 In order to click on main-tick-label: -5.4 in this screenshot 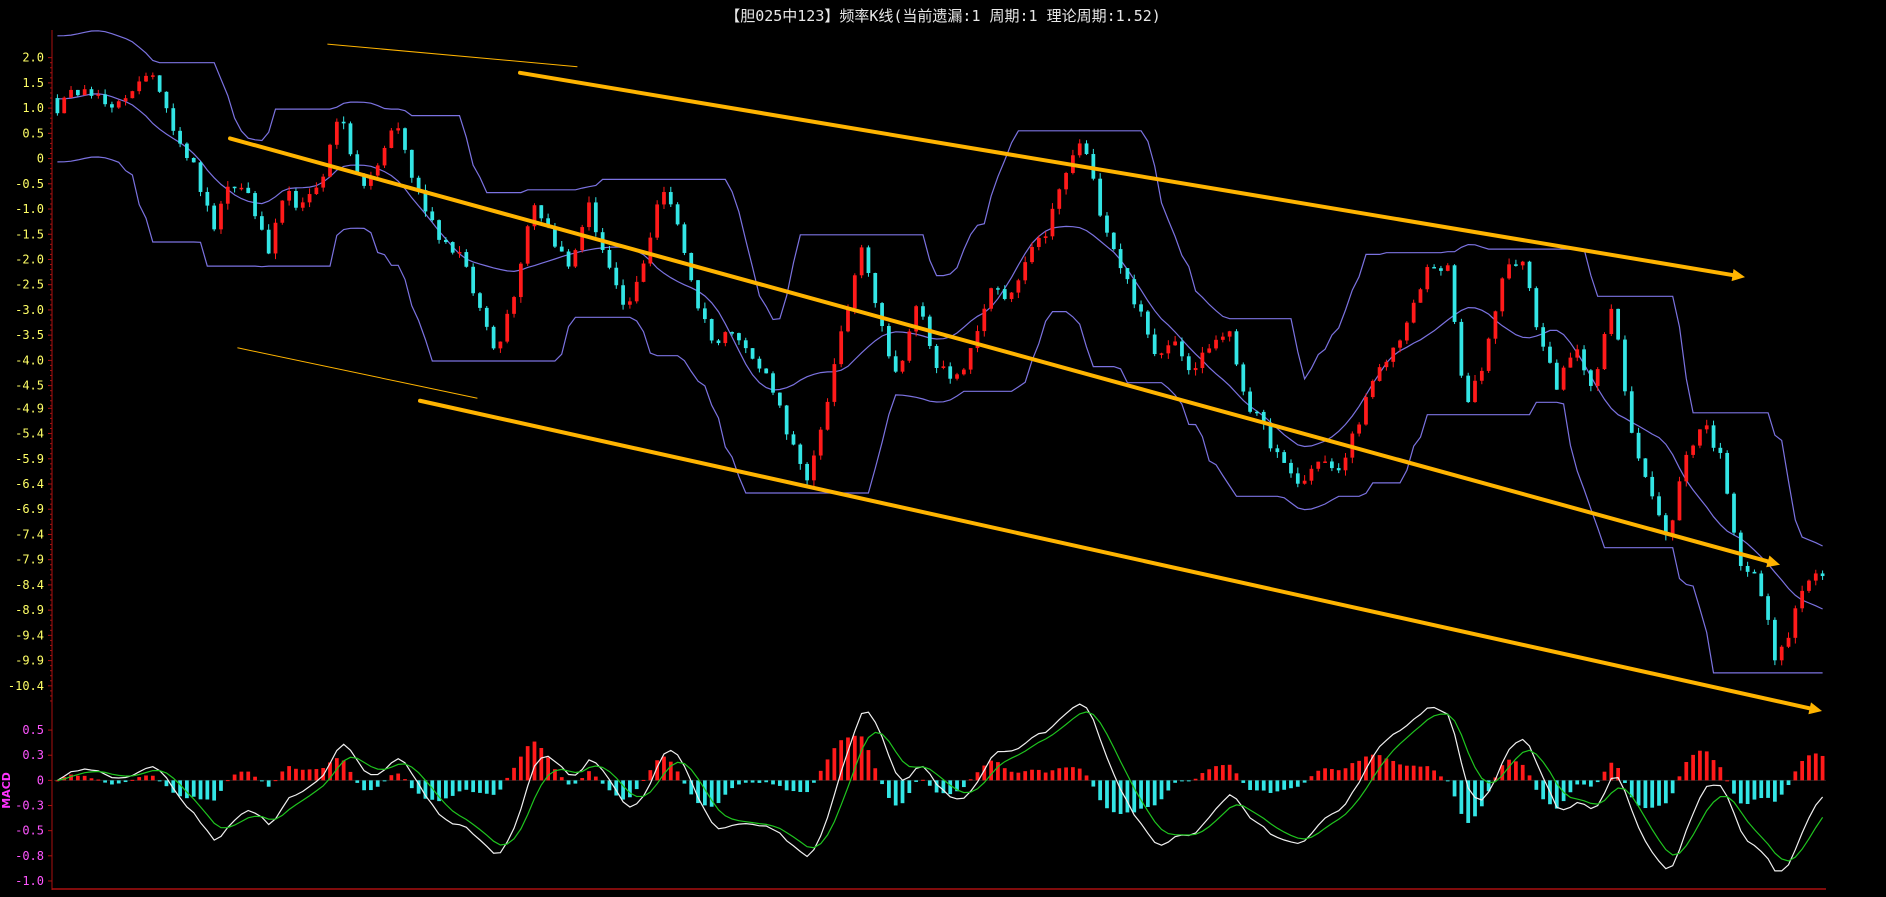, I will do `click(29, 434)`.